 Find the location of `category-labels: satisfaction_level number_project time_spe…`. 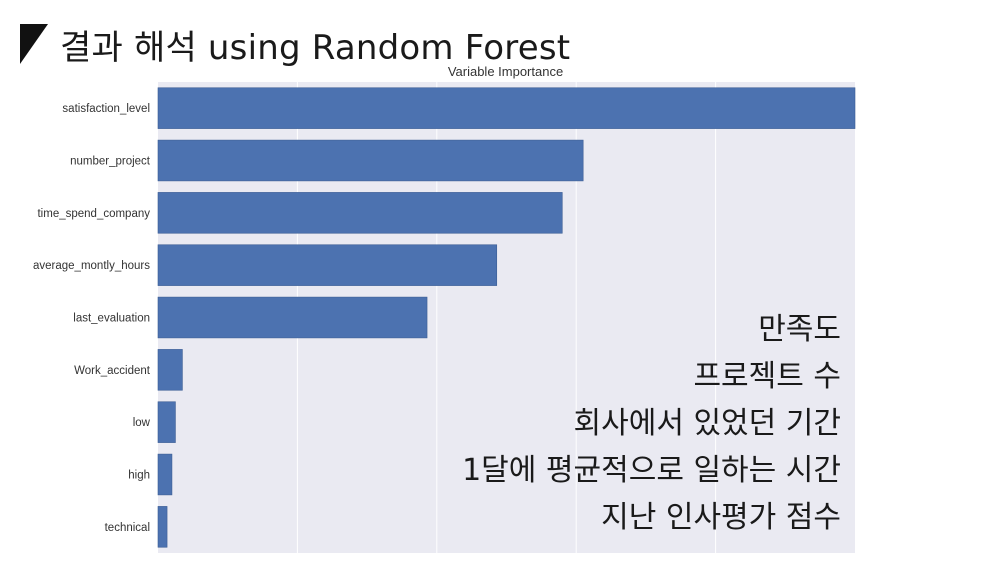

category-labels: satisfaction_level number_project time_spe… is located at coordinates (92, 318).